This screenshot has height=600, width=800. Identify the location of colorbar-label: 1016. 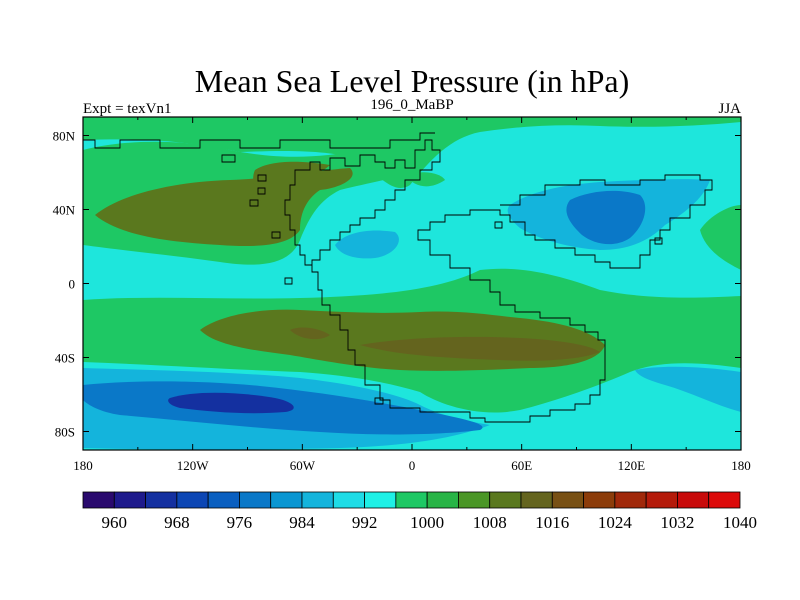
(552, 522).